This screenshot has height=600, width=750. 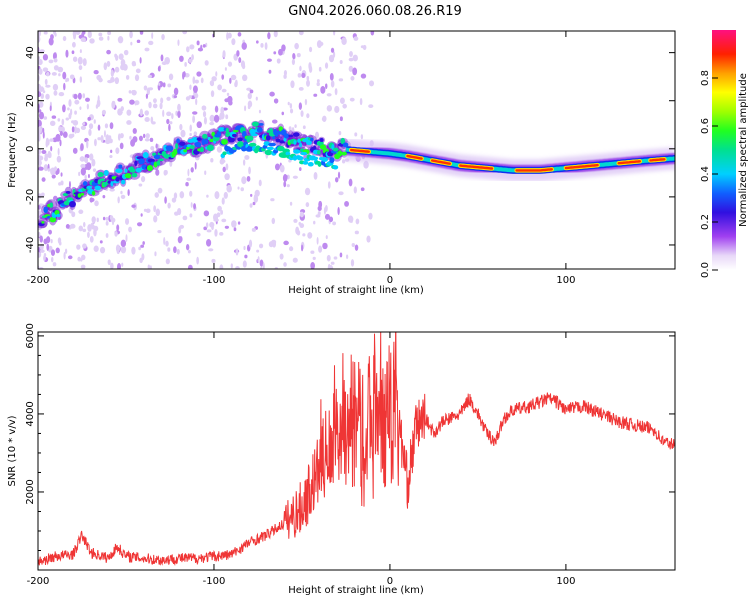 I want to click on figure-title: GN04.2026.060.08.26.R19, so click(x=375, y=11).